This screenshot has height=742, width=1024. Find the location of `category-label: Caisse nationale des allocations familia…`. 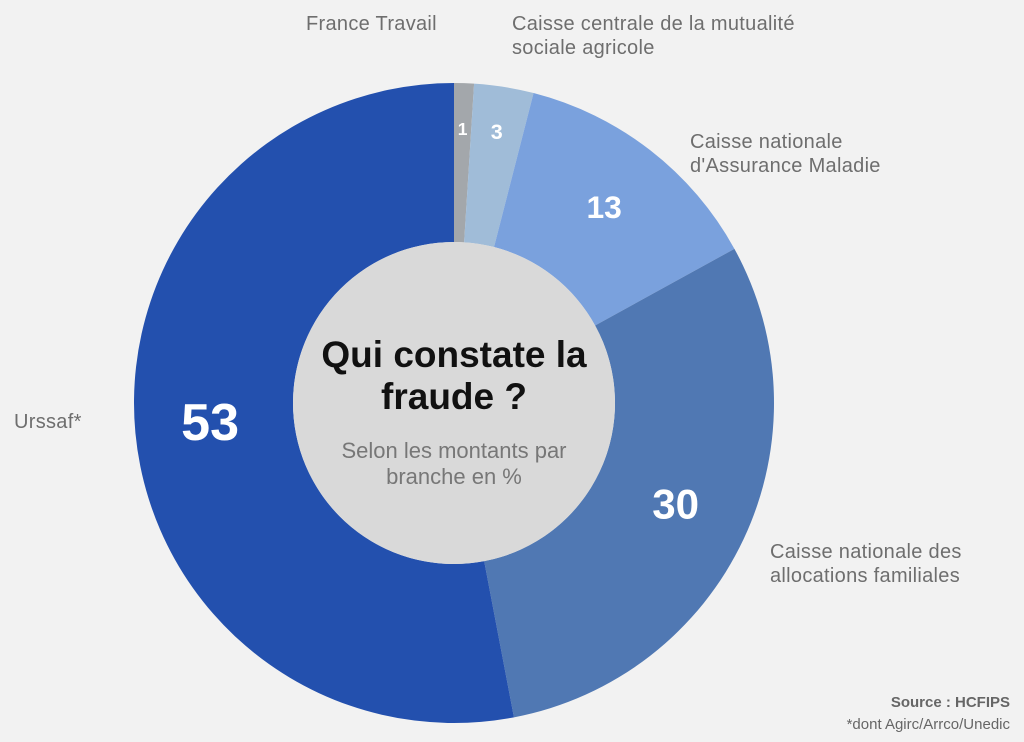

category-label: Caisse nationale des allocations familia… is located at coordinates (866, 564).